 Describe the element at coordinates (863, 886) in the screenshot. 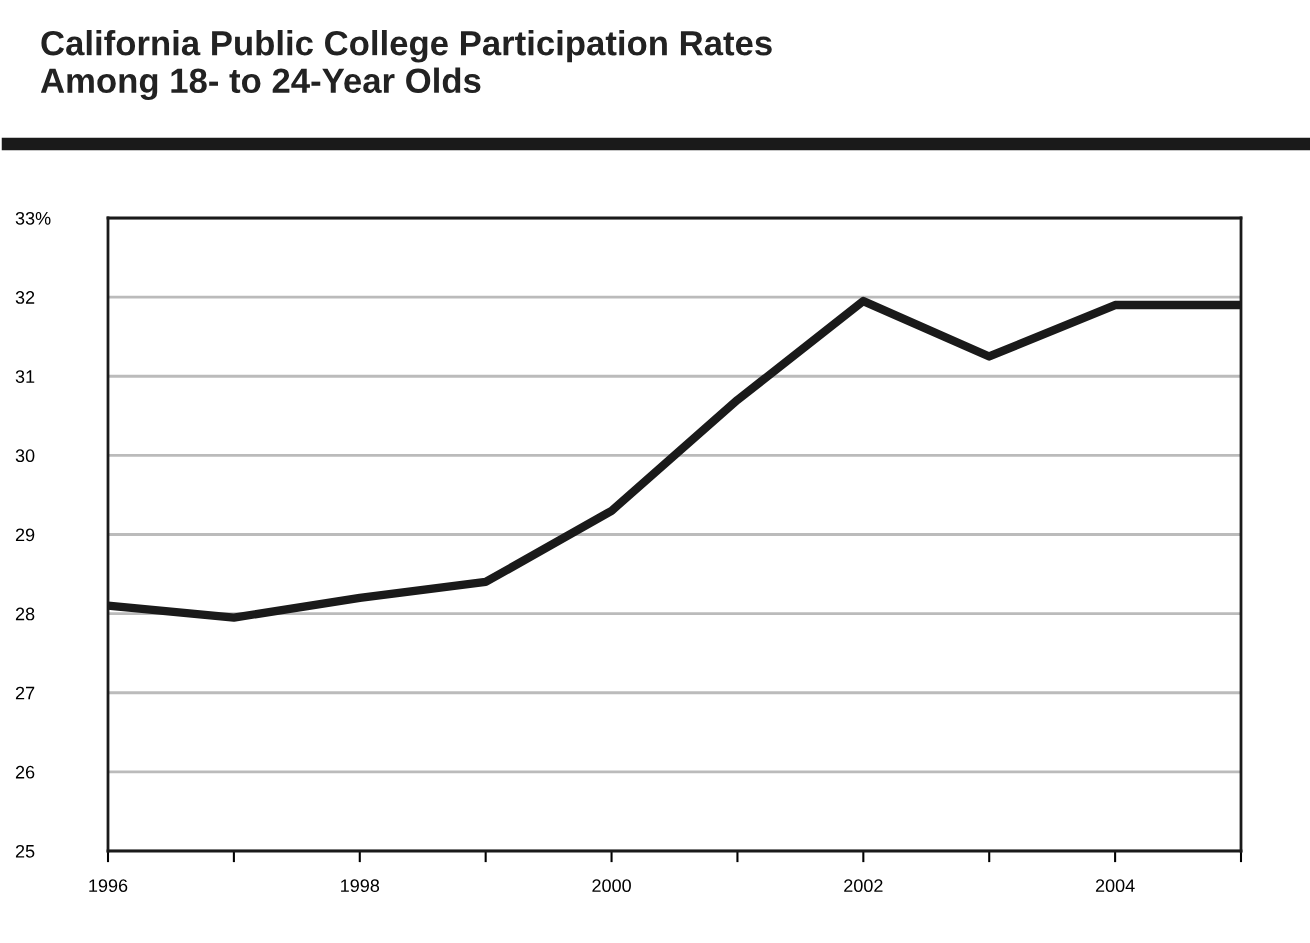

I see `x-tick-label: 2002` at that location.